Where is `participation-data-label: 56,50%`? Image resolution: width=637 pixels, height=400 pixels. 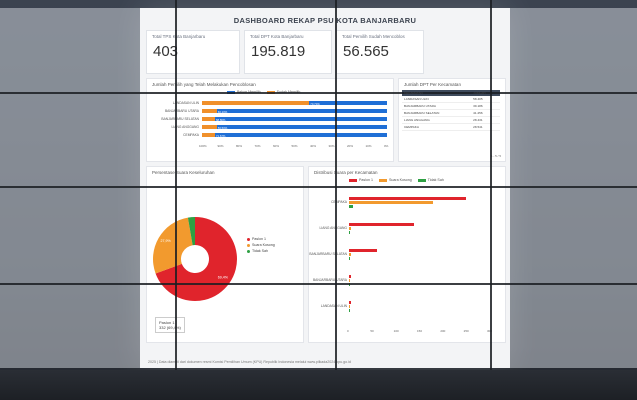
participation-data-label: 56,50% is located at coordinates (222, 127).